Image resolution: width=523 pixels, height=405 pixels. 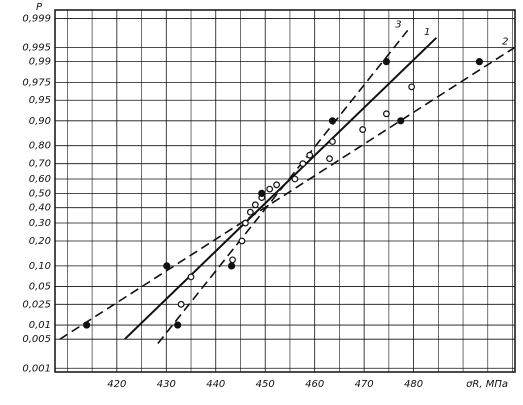 What do you see at coordinates (413, 384) in the screenshot?
I see `x-tick-label: 480` at bounding box center [413, 384].